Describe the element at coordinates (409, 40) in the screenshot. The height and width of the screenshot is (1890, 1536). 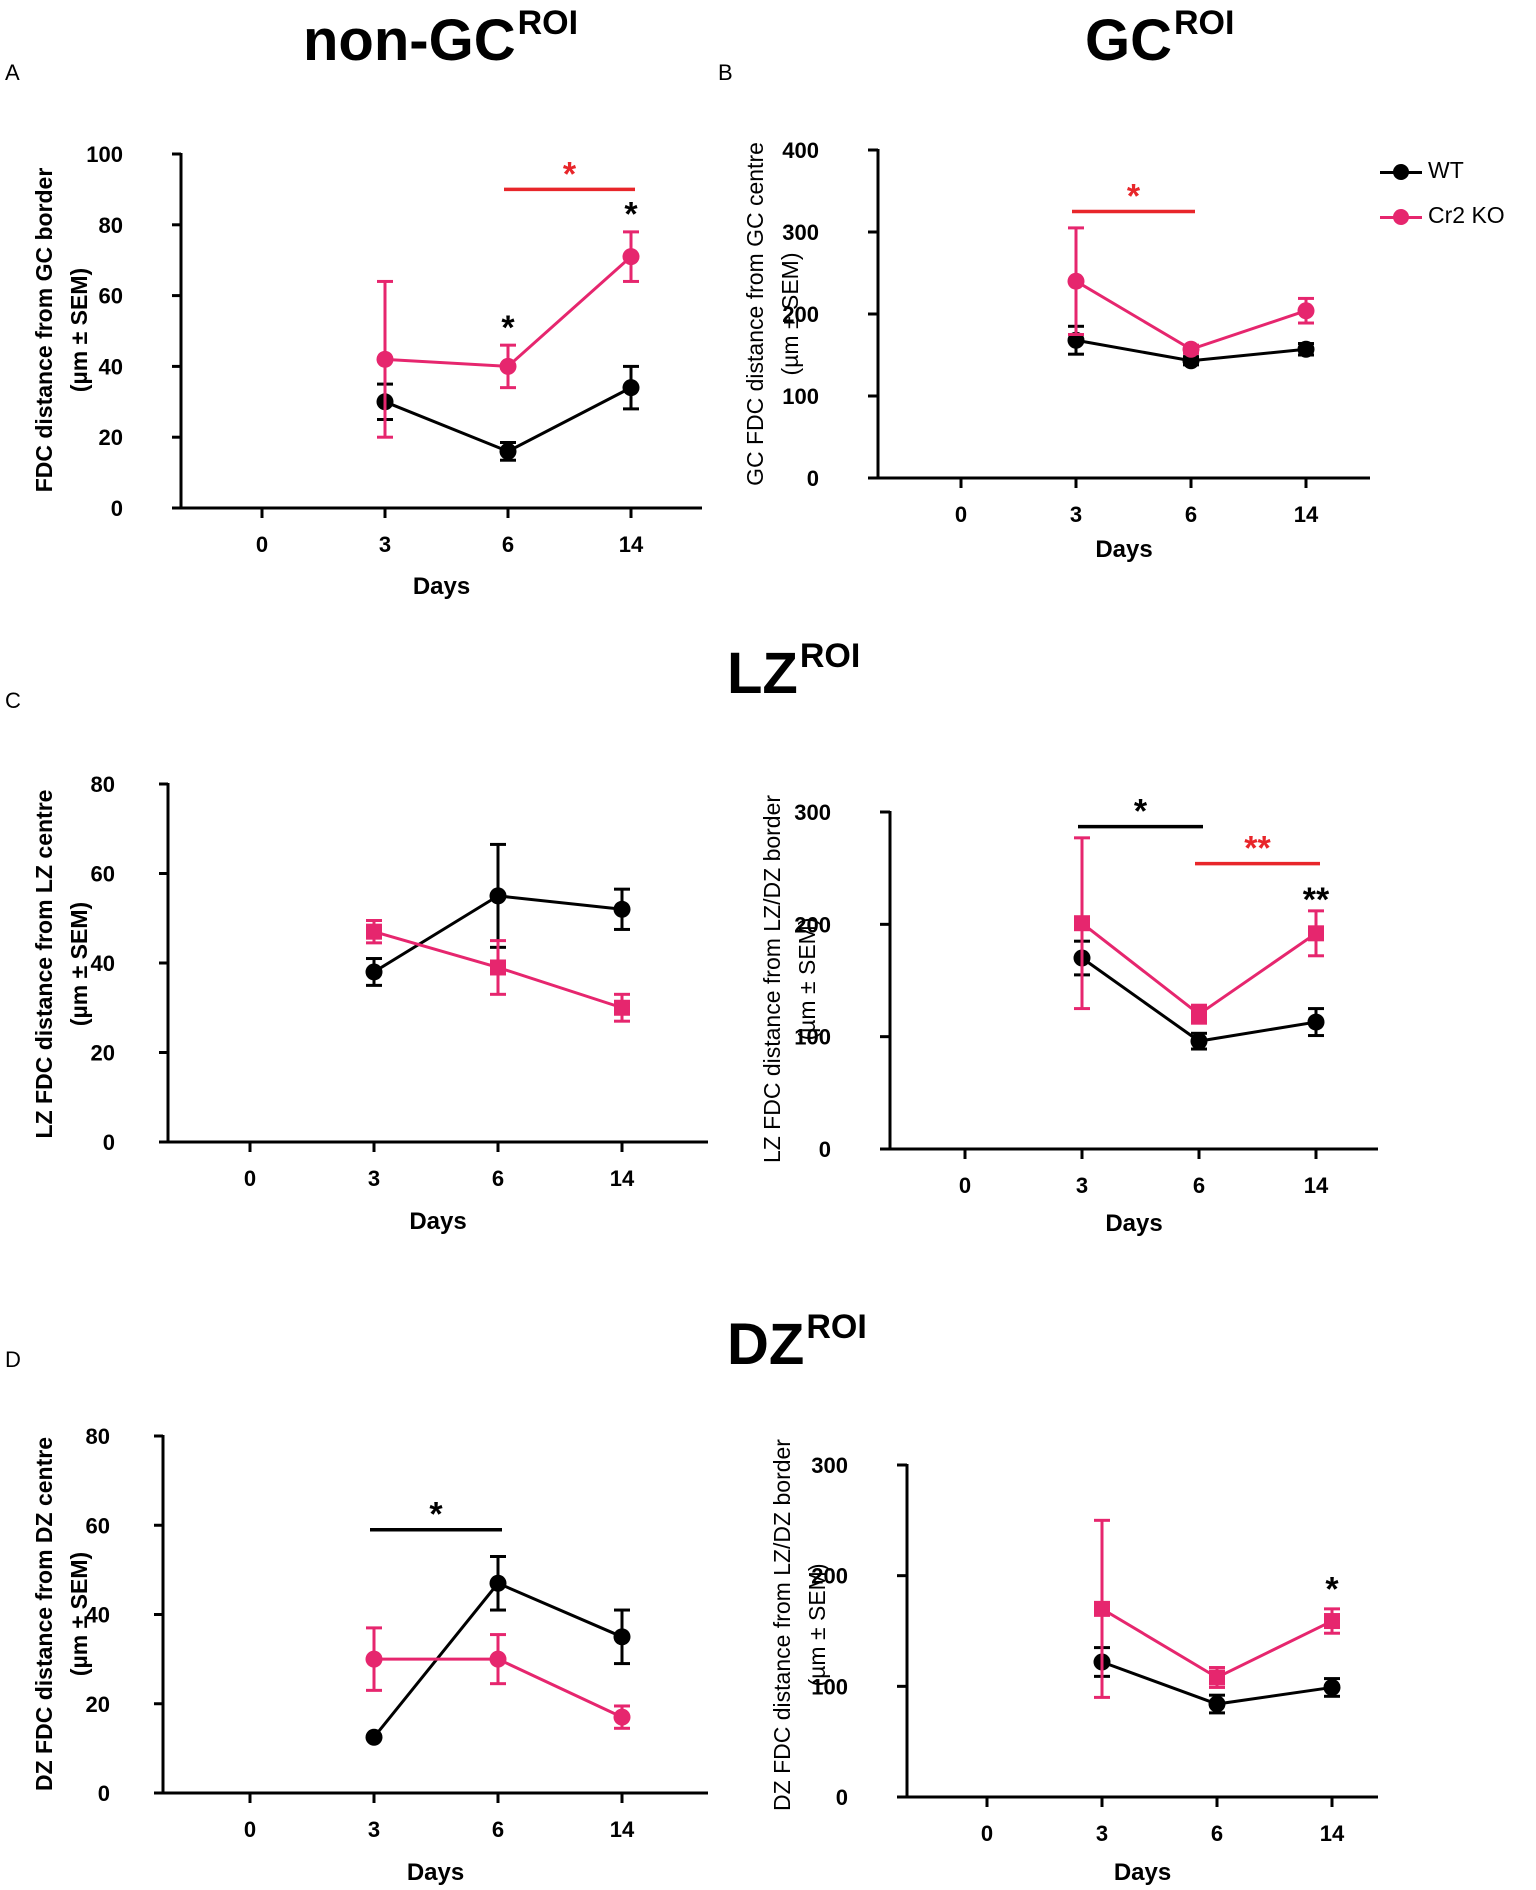
I see `title-non-gc-main: non-GC` at that location.